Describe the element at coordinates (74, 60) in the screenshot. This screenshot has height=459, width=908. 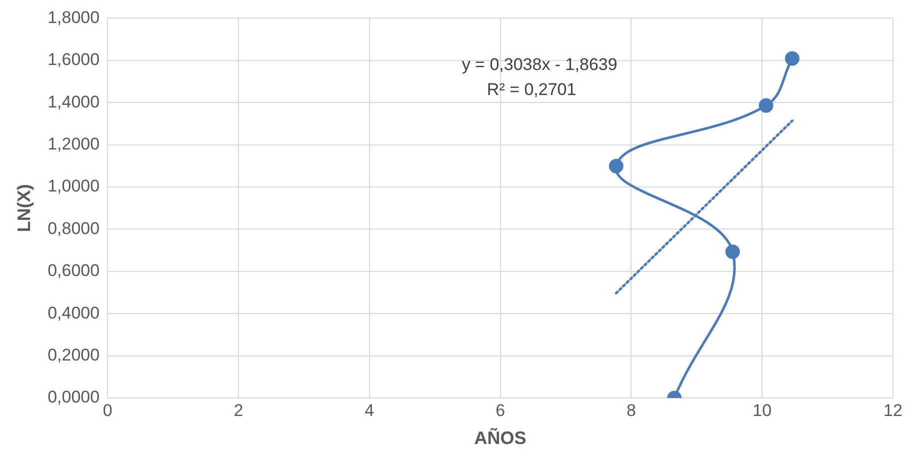
I see `y-tick-label: 1,6000` at that location.